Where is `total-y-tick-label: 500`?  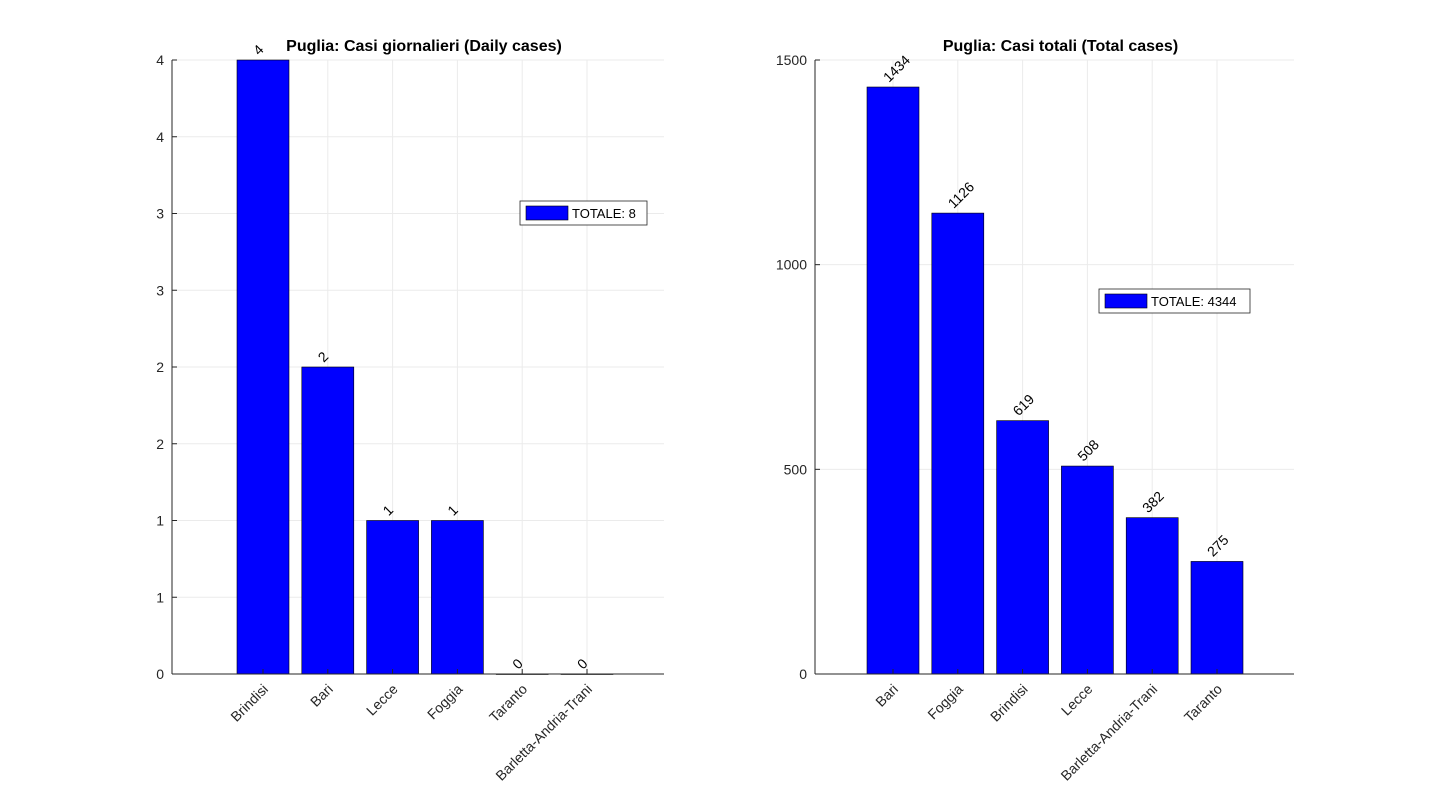
total-y-tick-label: 500 is located at coordinates (796, 469).